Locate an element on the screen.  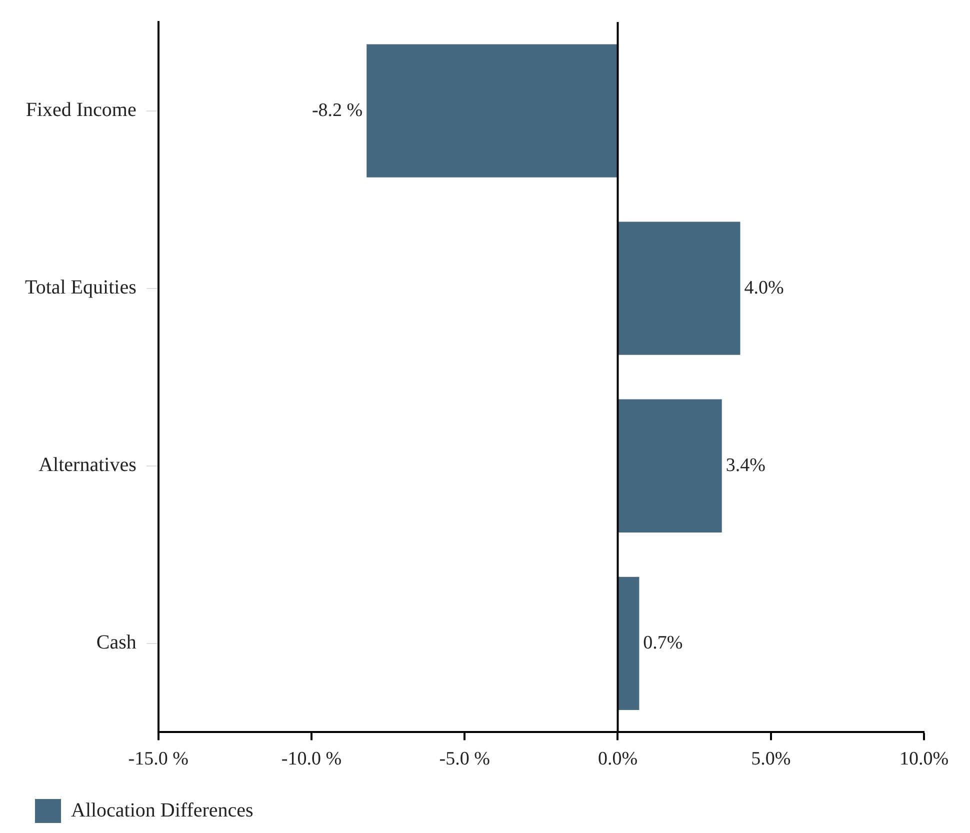
y-tick-label: Cash is located at coordinates (116, 643).